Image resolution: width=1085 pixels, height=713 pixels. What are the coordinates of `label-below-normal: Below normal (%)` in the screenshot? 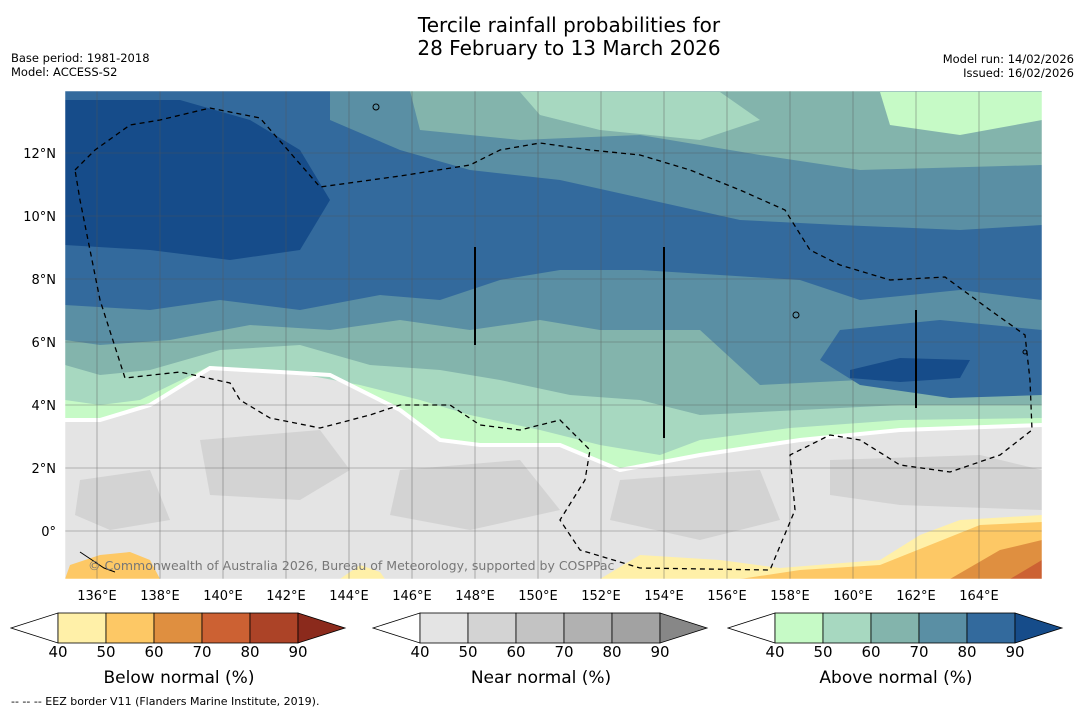 It's located at (179, 678).